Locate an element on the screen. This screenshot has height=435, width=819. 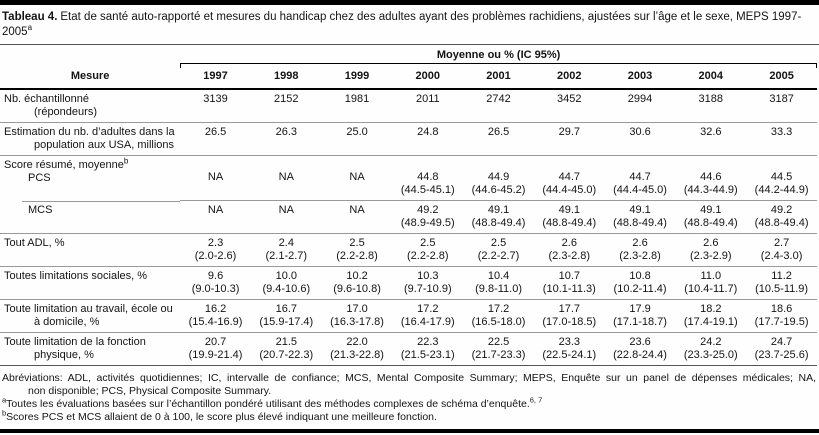
value: 44.9 is located at coordinates (498, 177).